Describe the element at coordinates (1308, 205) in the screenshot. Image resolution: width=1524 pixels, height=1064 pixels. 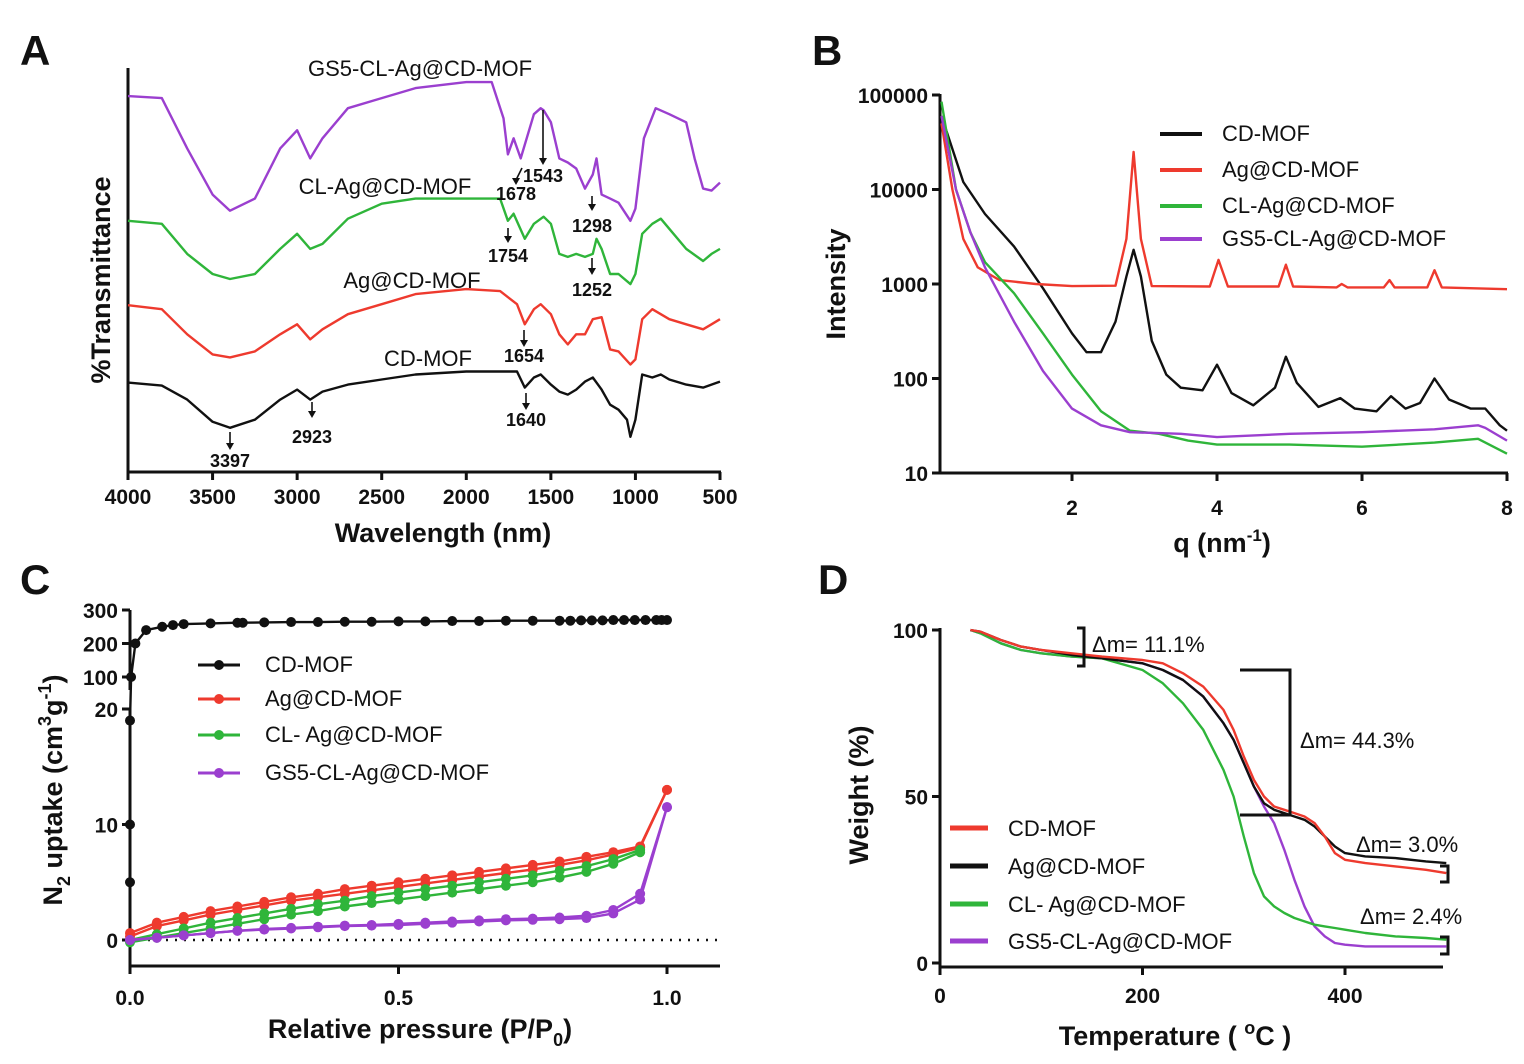
I see `legend-label: CL-Ag@CD-MOF` at that location.